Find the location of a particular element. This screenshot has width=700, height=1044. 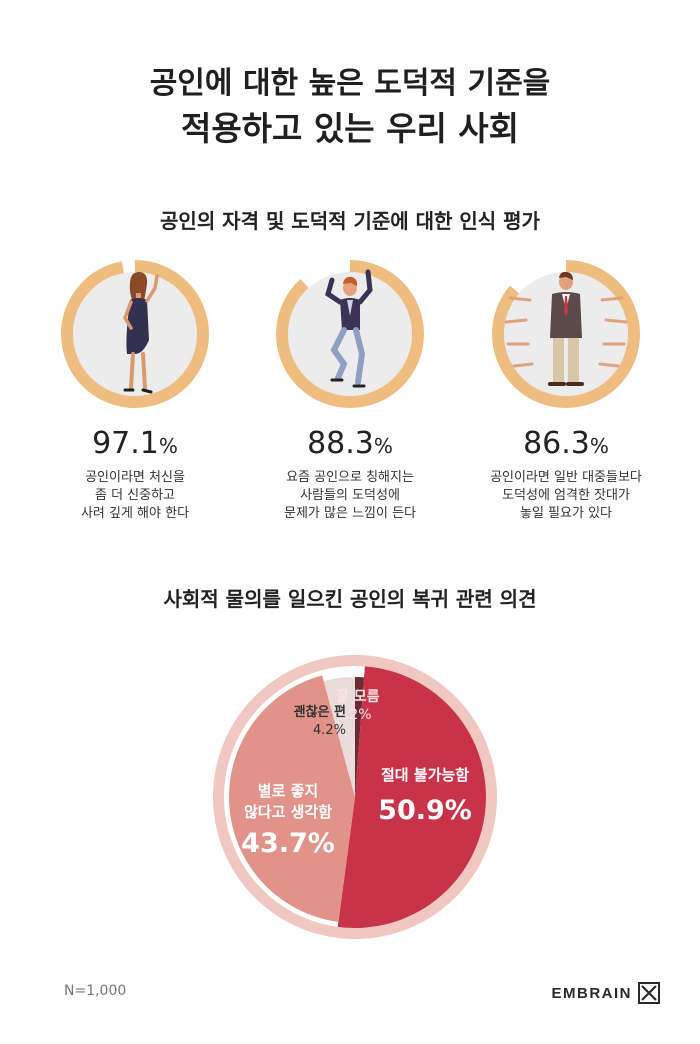

pie-chart-svg is located at coordinates (355, 797).